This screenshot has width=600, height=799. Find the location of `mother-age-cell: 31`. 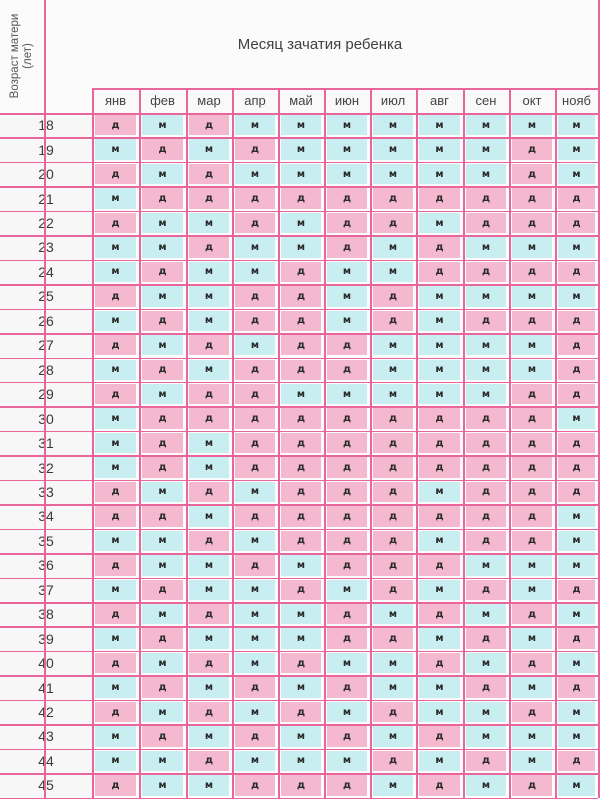

mother-age-cell: 31 is located at coordinates (46, 443).